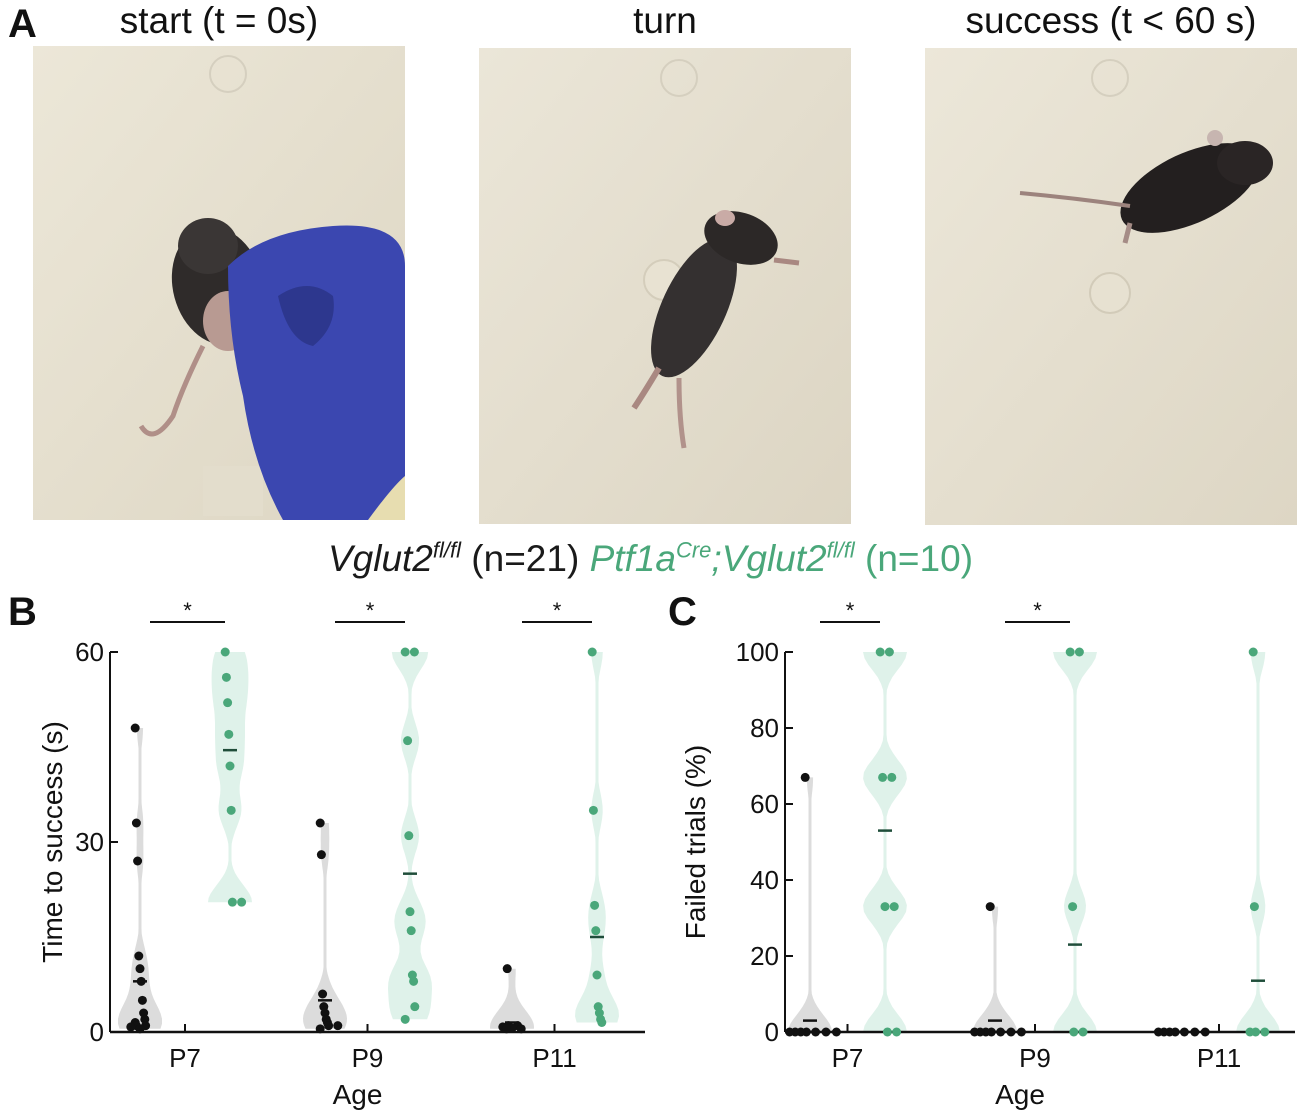 This screenshot has width=1301, height=1116. I want to click on legend-control-gene: Vglut2, so click(380, 559).